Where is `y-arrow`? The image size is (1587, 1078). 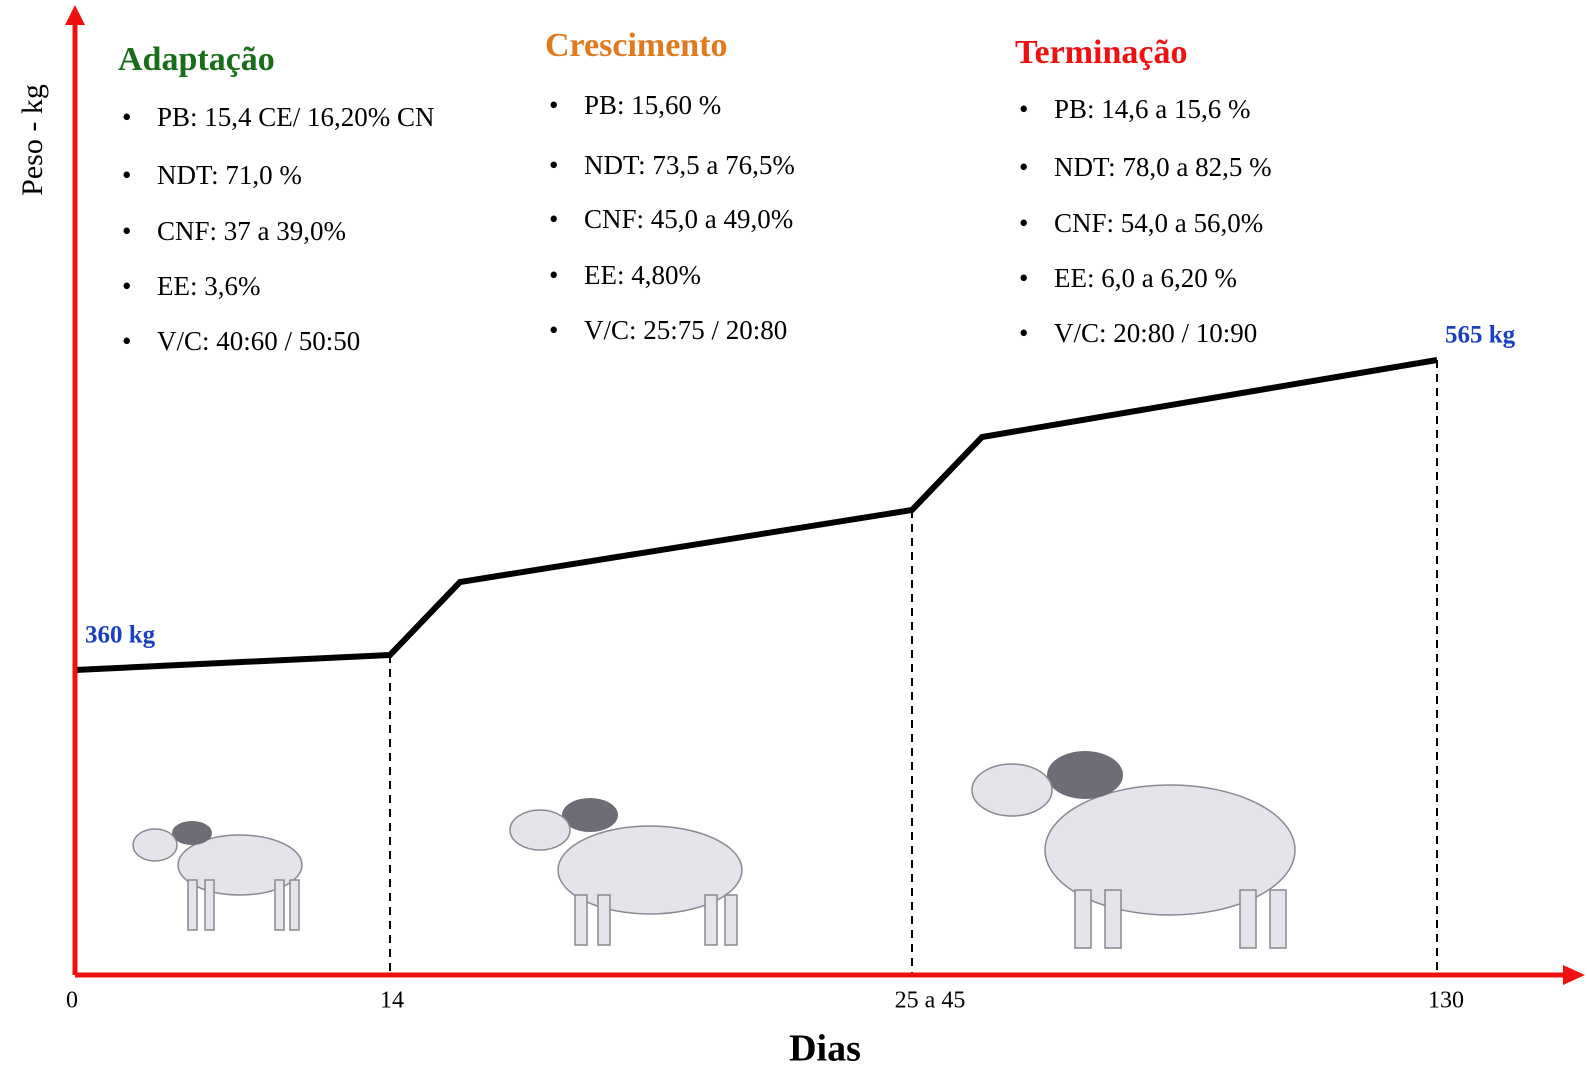 y-arrow is located at coordinates (75, 15).